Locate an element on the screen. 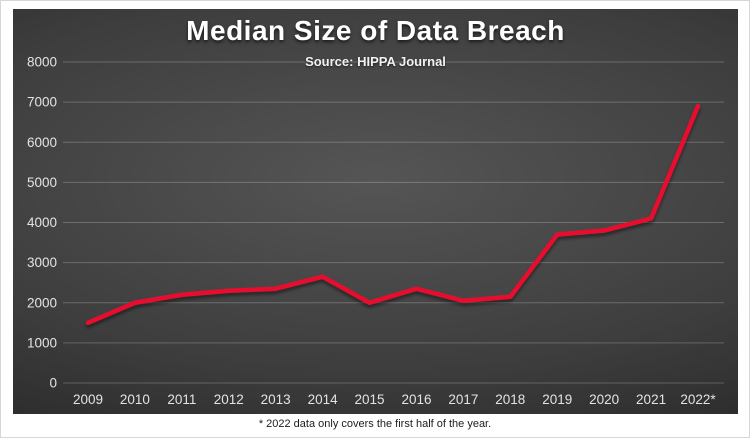 Image resolution: width=750 pixels, height=438 pixels. y-tick-label: 2000 is located at coordinates (42, 302).